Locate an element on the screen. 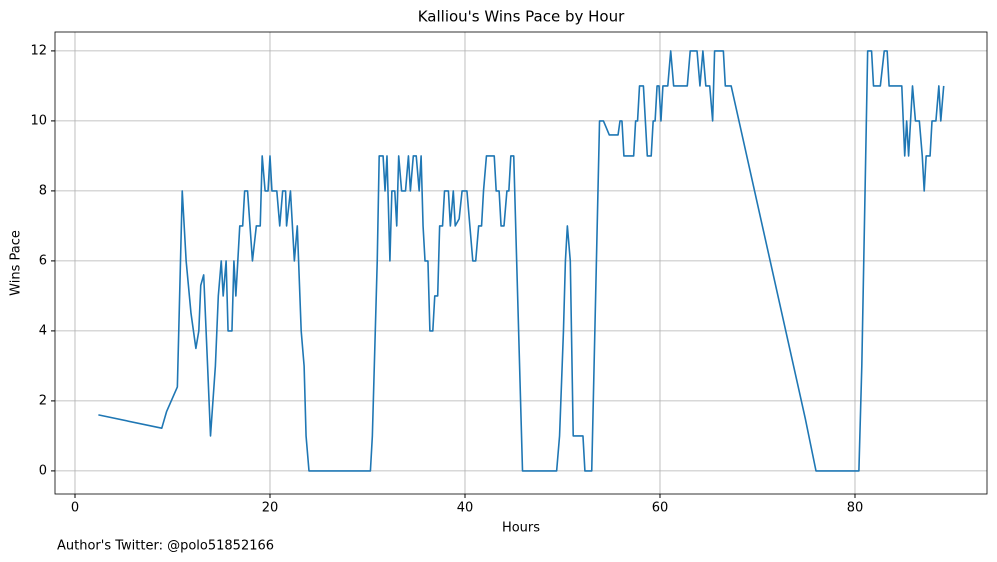 The image size is (997, 562). annotation: Author's Twitter: @polo51852166 is located at coordinates (165, 546).